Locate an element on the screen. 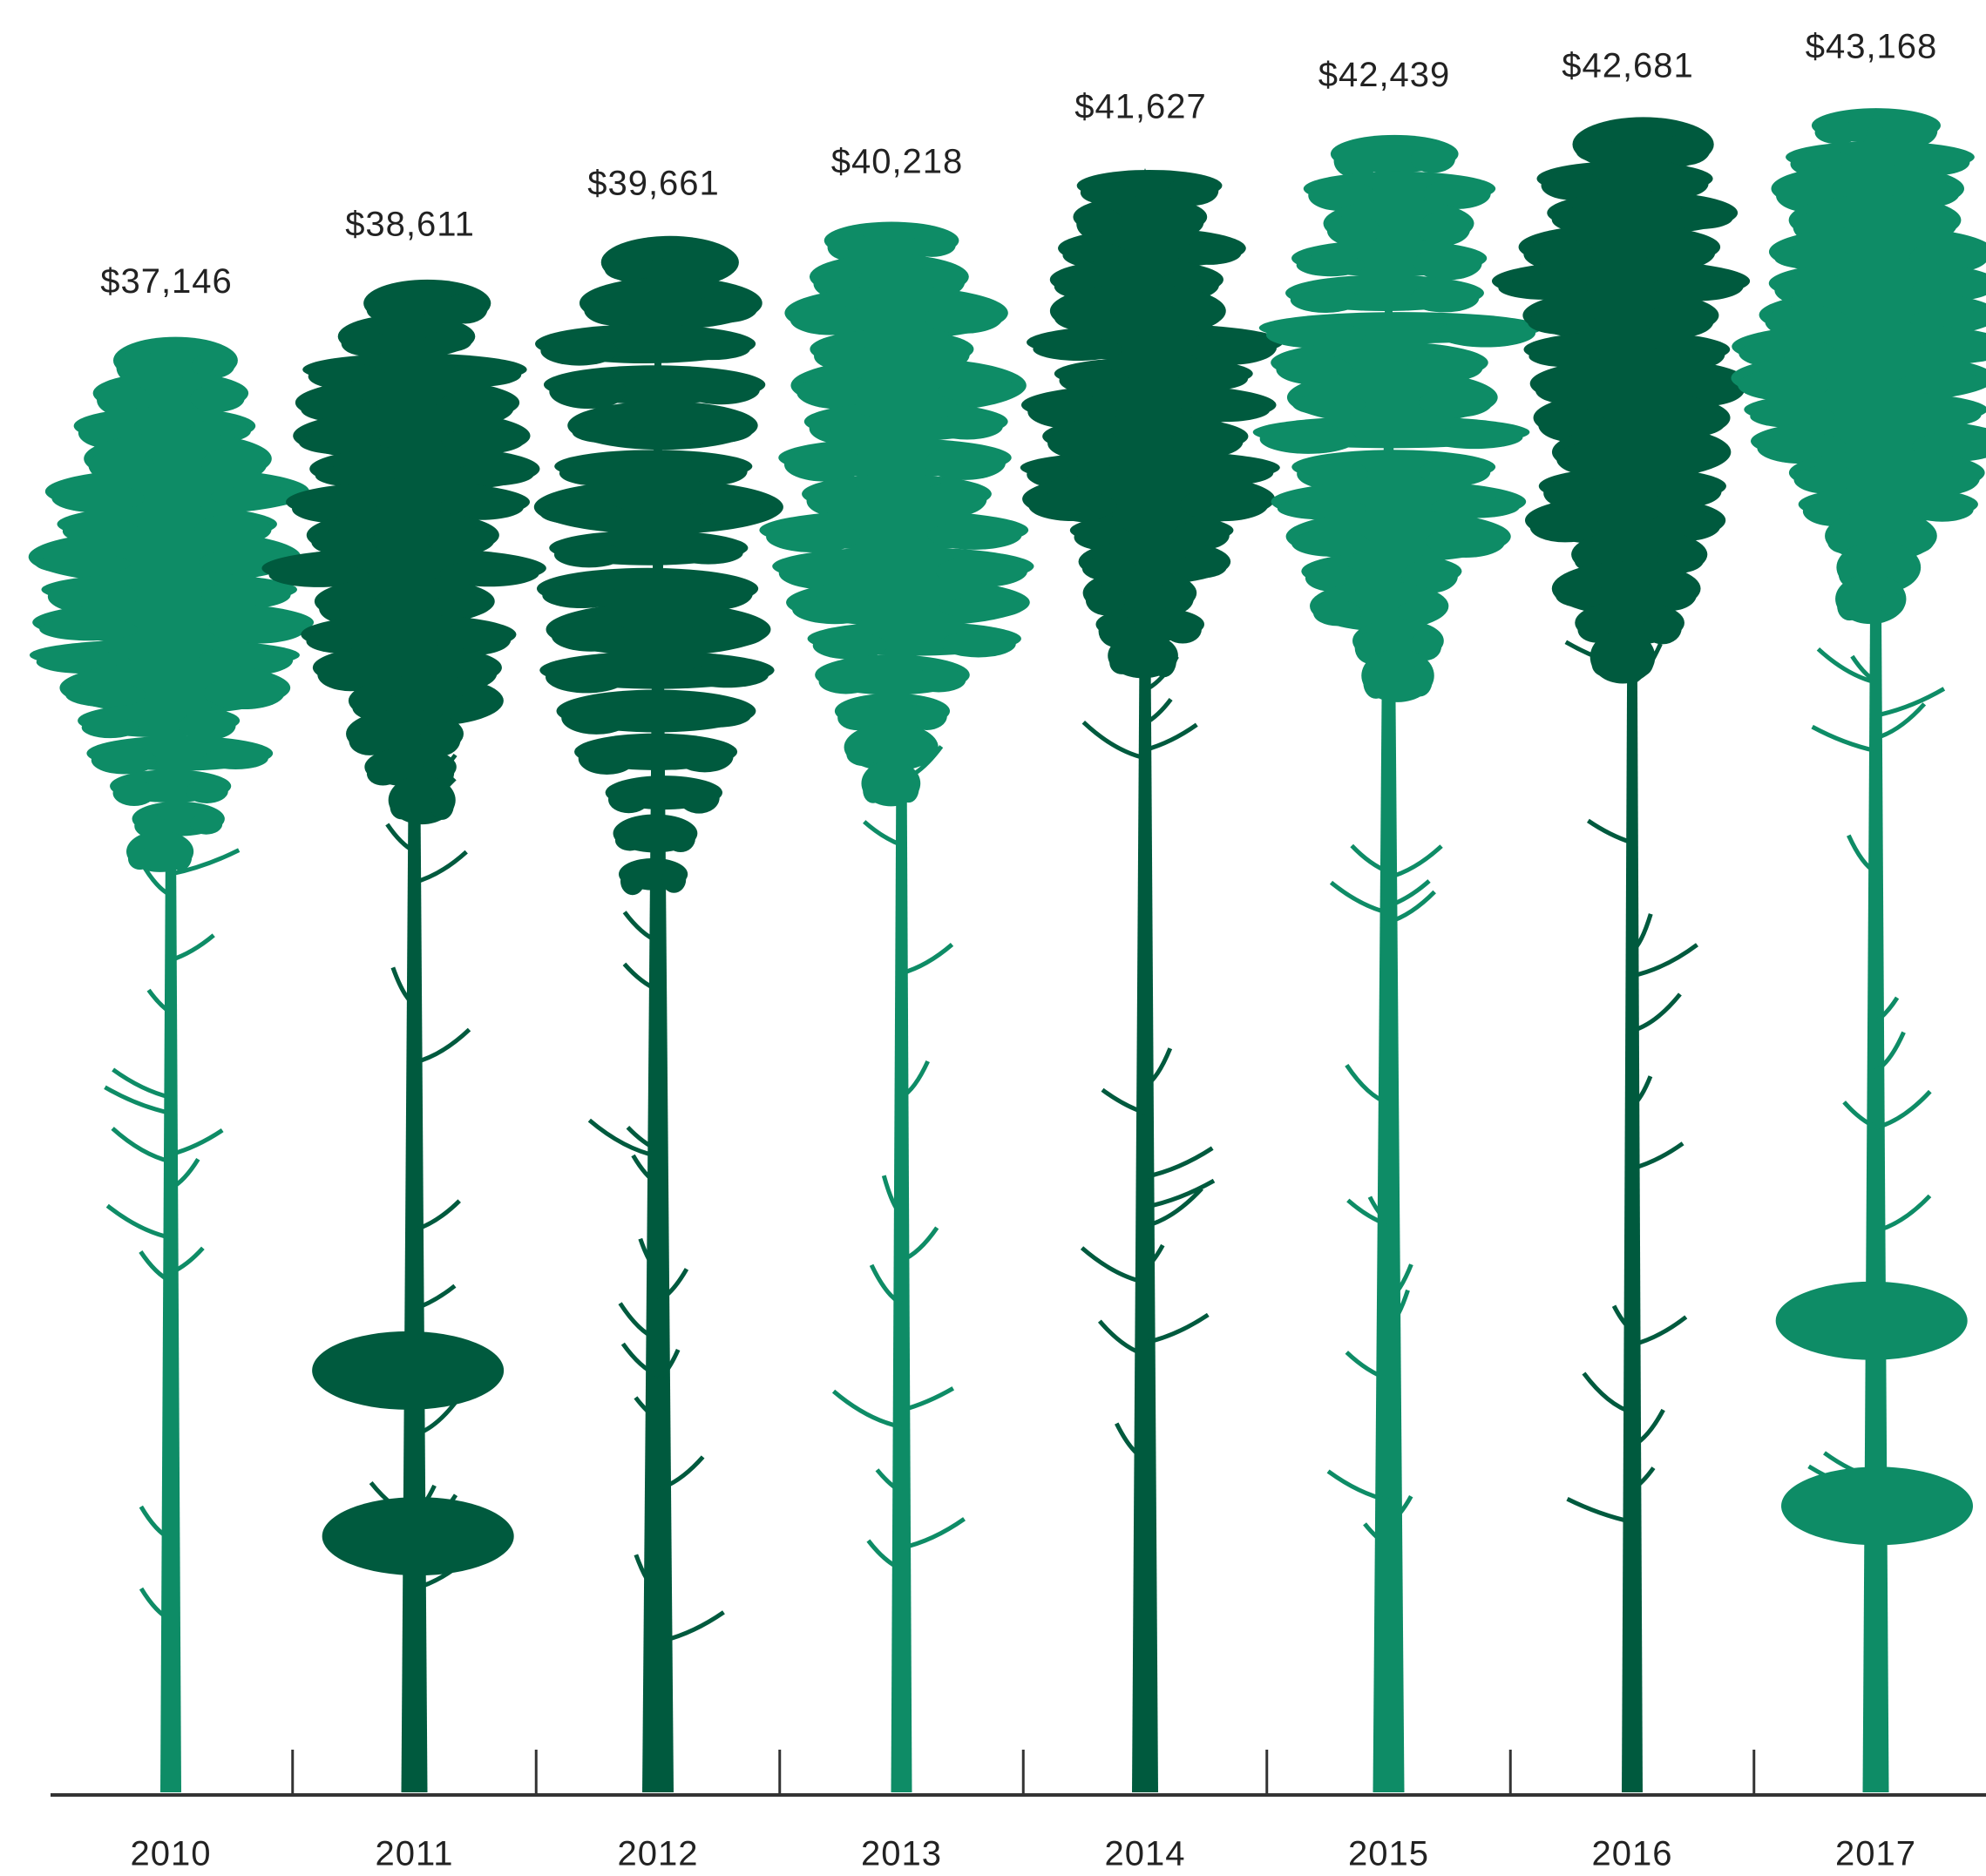  x-tick-label: 2013 is located at coordinates (901, 1854).